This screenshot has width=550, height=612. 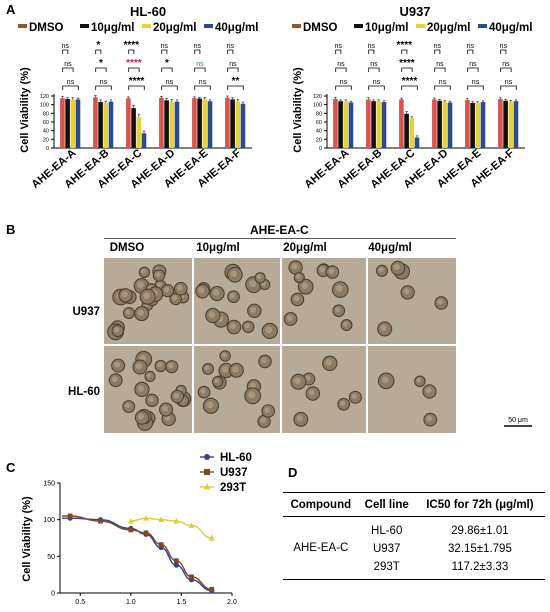 What do you see at coordinates (480, 531) in the screenshot?
I see `ic50-cell: 29.86±1.01` at bounding box center [480, 531].